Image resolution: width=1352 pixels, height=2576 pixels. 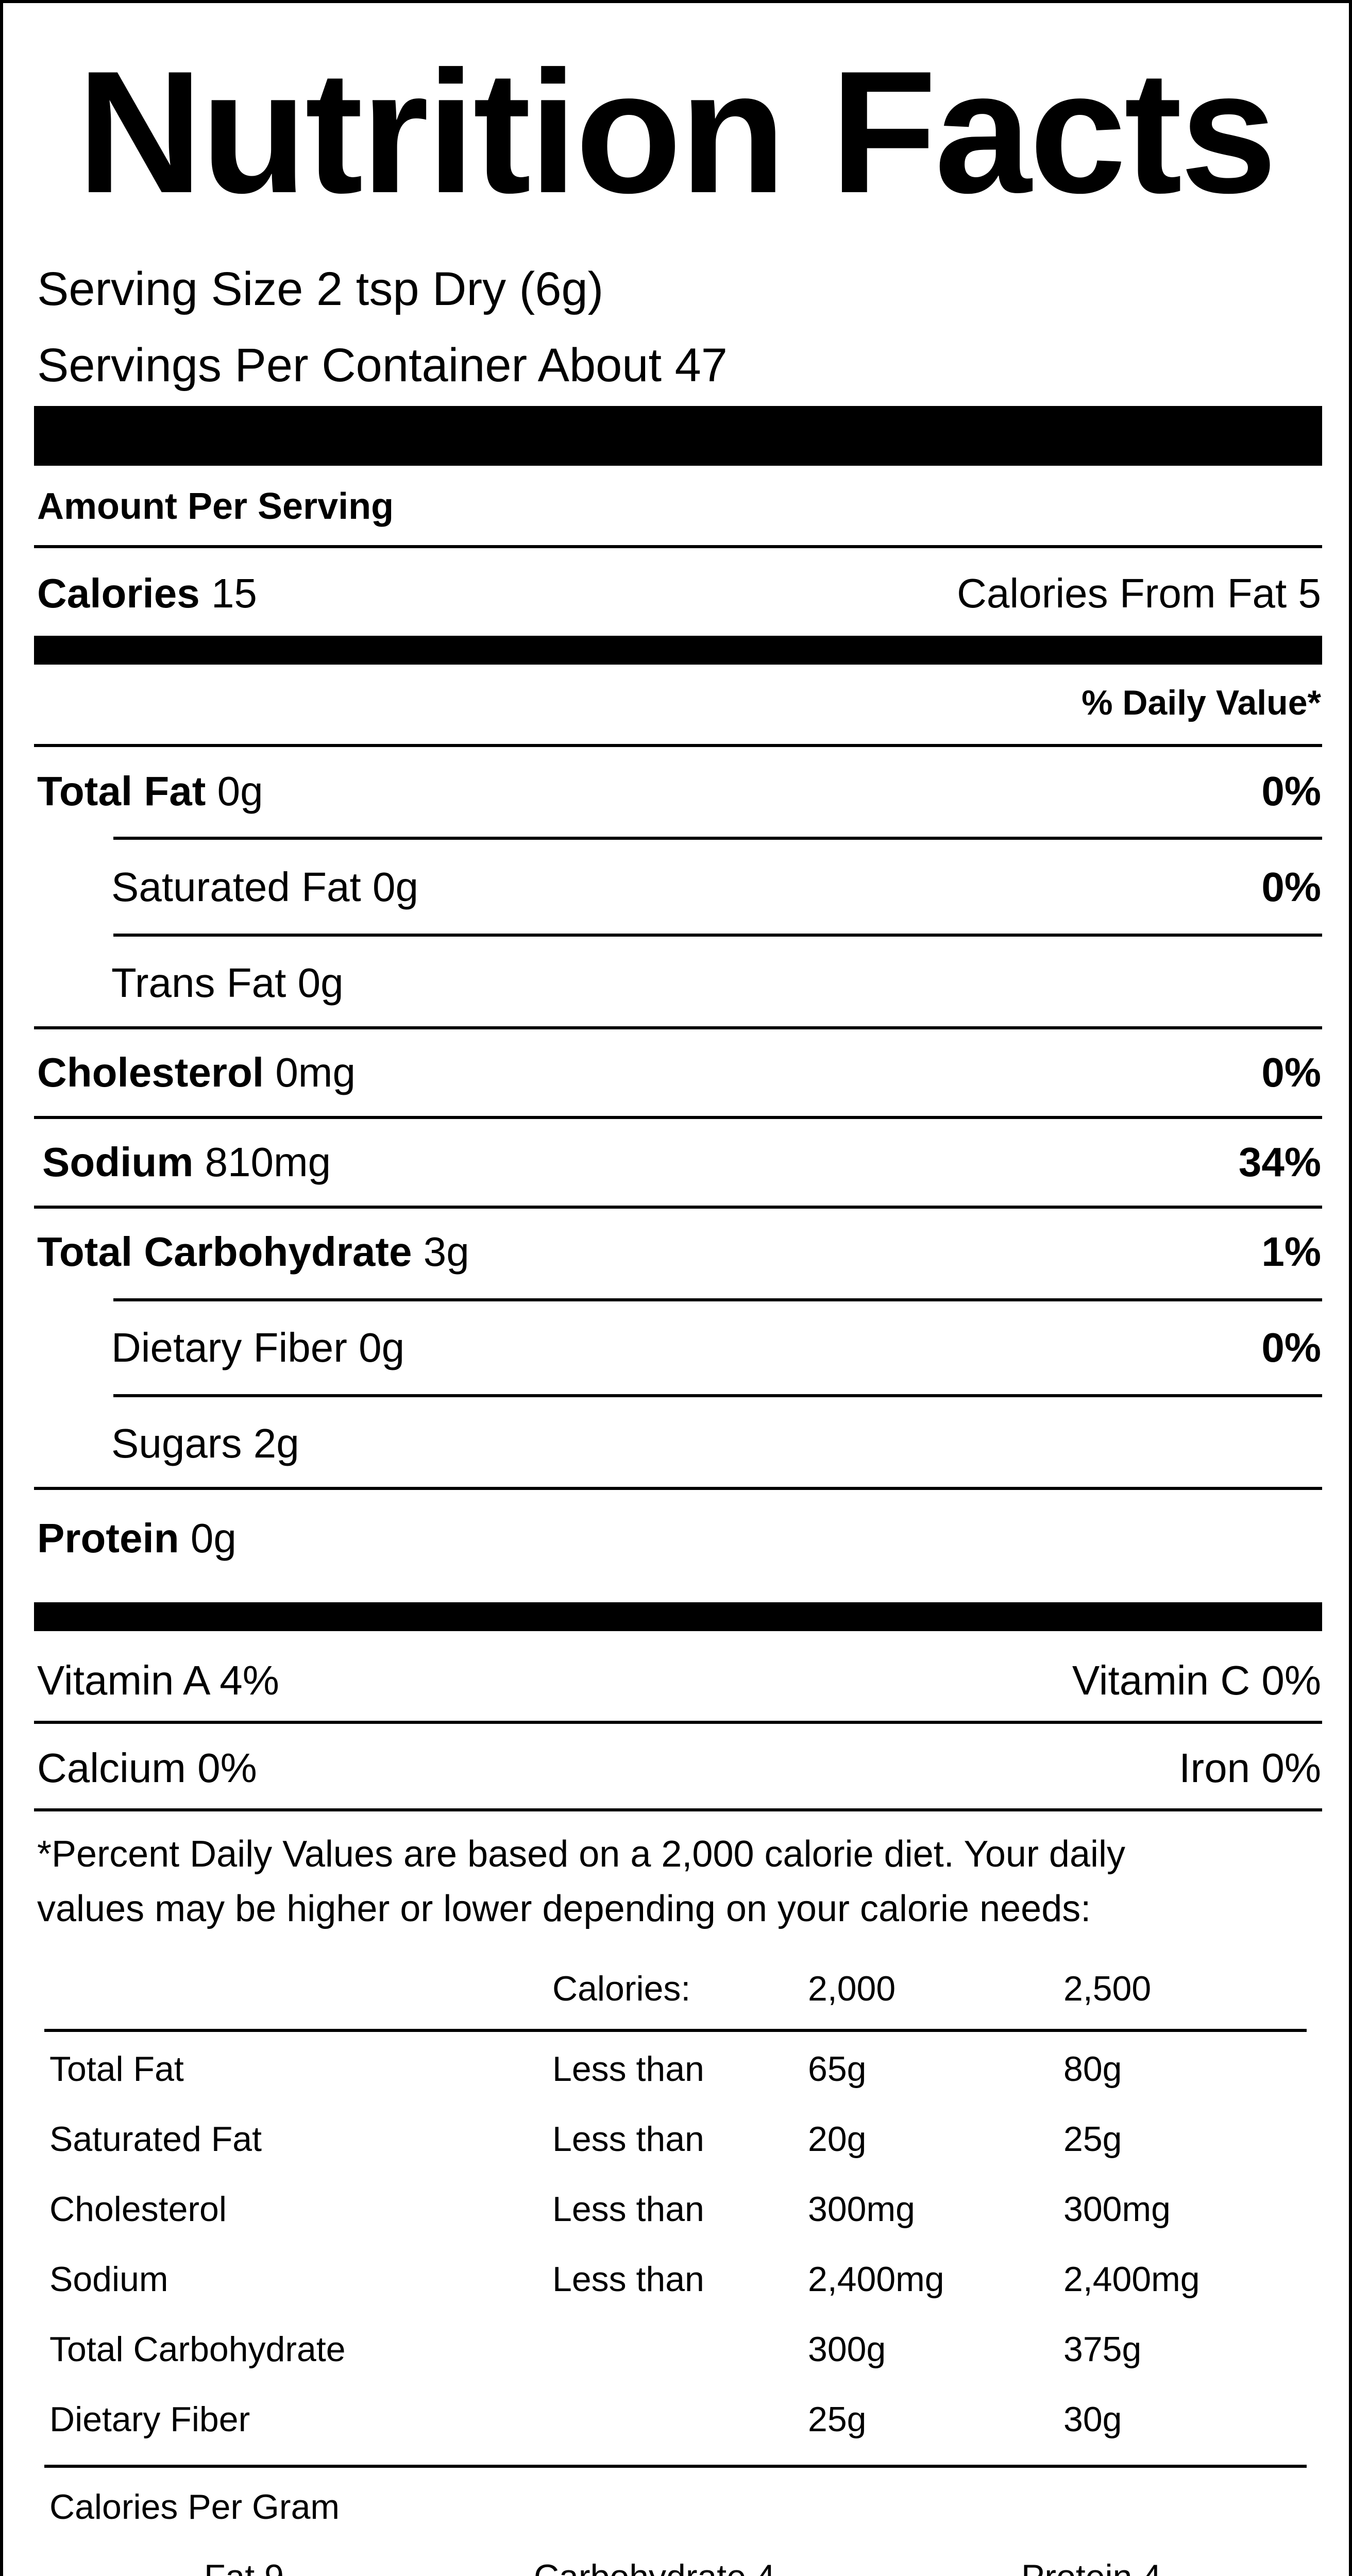 I want to click on footnote-row-2500: 2,400mg, so click(x=1131, y=2280).